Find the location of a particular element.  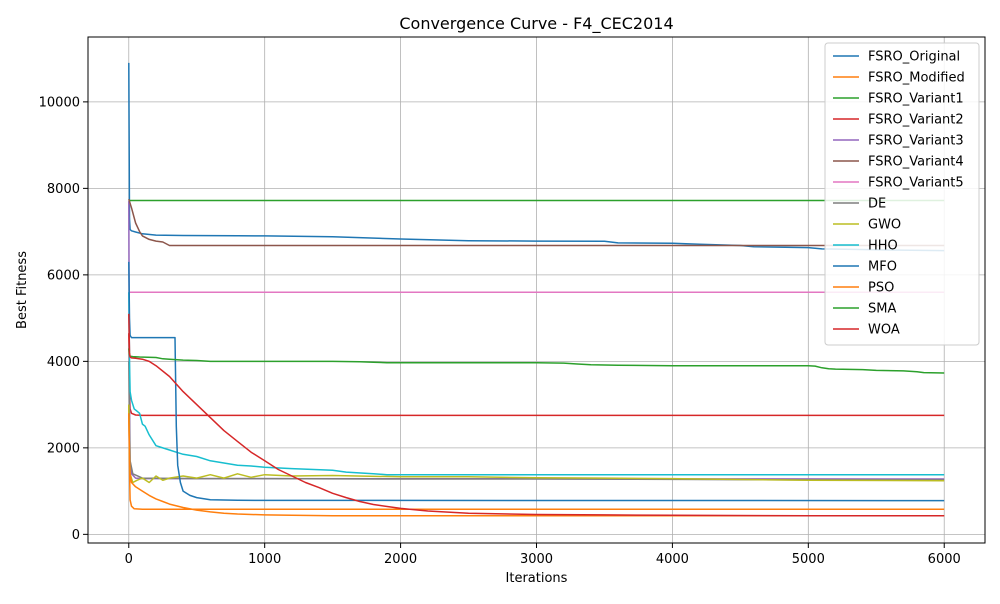

legend-label-mfo: MFO is located at coordinates (882, 267).